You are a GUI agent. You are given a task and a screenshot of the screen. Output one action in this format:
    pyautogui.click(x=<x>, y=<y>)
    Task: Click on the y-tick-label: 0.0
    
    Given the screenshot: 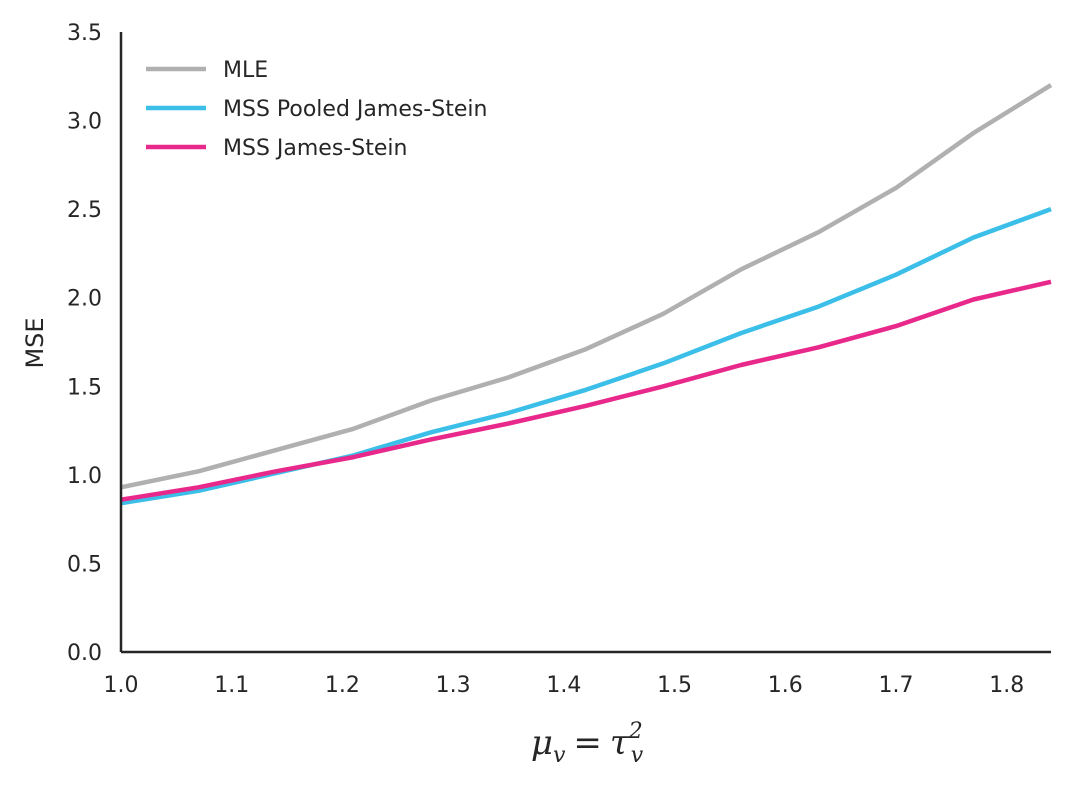 What is the action you would take?
    pyautogui.click(x=84, y=653)
    